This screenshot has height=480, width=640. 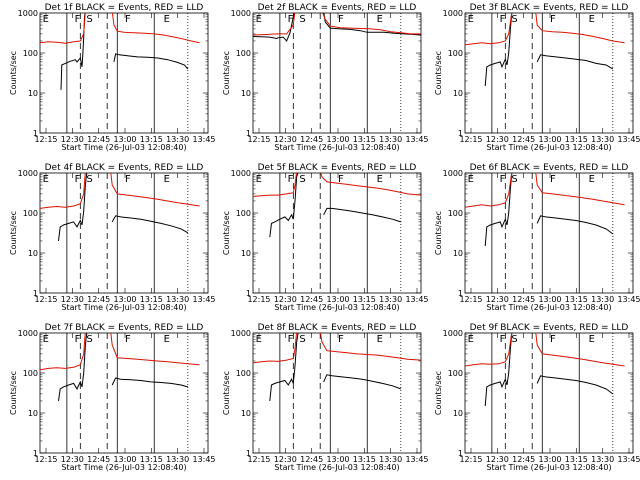 What do you see at coordinates (337, 328) in the screenshot?
I see `chart-title: Det 8f BLACK = Events, RED = LLD` at bounding box center [337, 328].